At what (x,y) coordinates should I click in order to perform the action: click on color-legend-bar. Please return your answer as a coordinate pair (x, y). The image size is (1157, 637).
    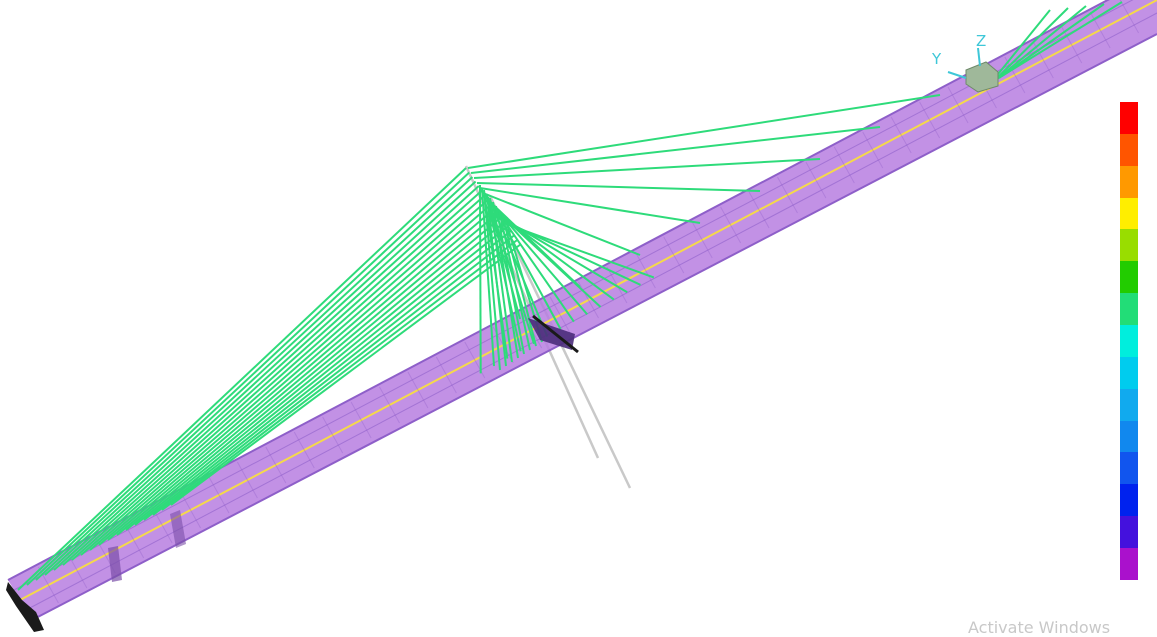
    Looking at the image, I should click on (1129, 341).